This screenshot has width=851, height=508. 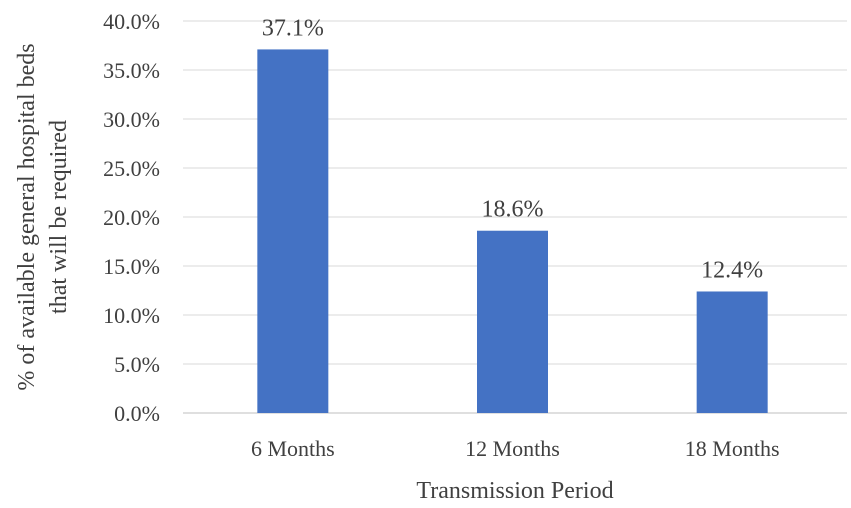 I want to click on x-axis-title: Transmission Period, so click(x=514, y=491).